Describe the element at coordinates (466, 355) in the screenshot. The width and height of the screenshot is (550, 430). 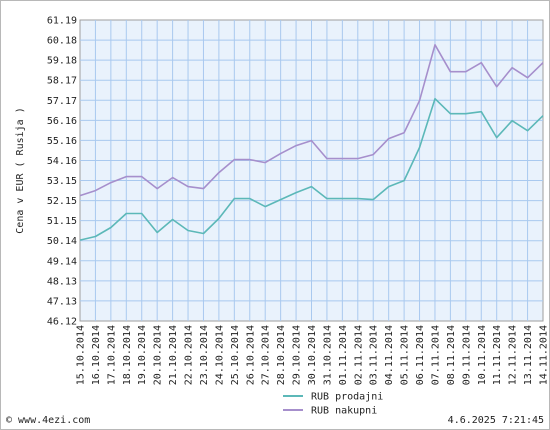
I see `x-tick-label: 09.11.2014` at that location.